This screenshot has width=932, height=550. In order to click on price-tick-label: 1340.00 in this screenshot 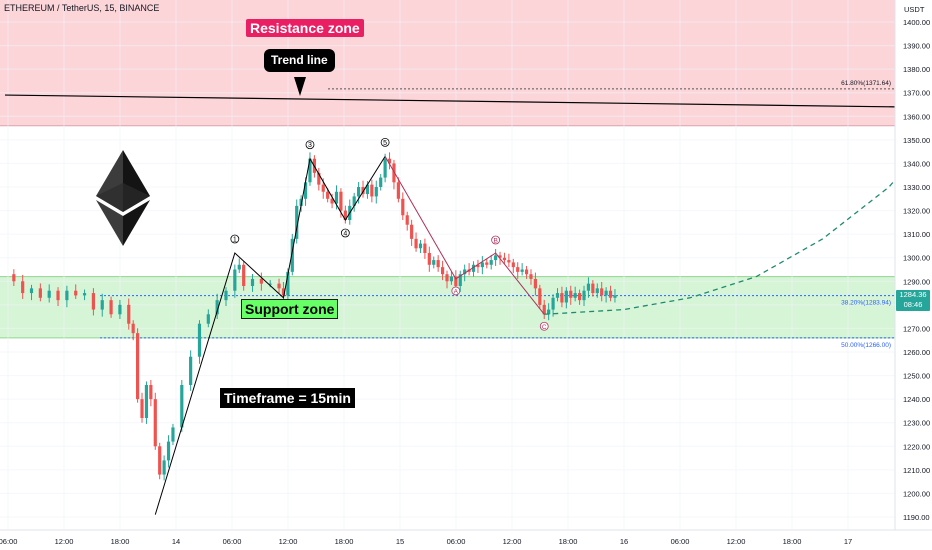, I will do `click(916, 163)`.